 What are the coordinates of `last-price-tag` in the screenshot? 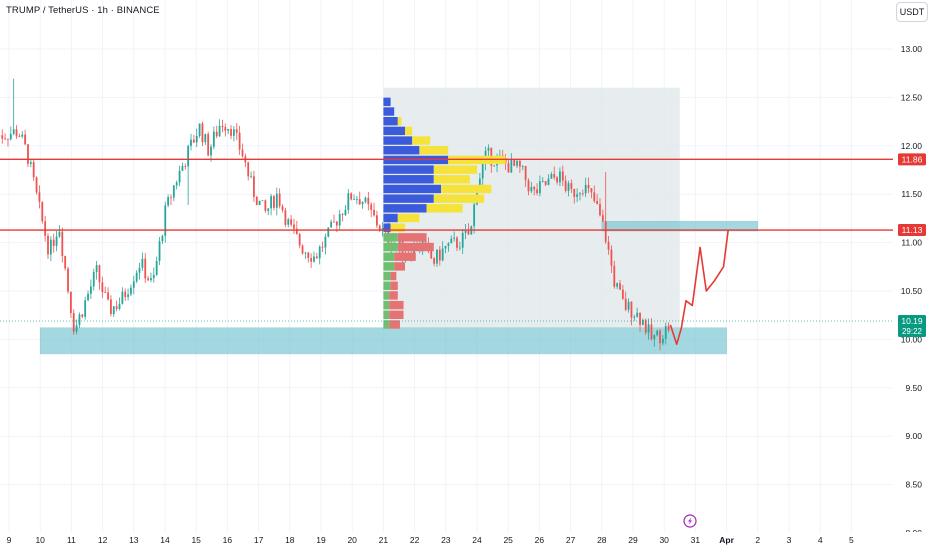 It's located at (912, 326).